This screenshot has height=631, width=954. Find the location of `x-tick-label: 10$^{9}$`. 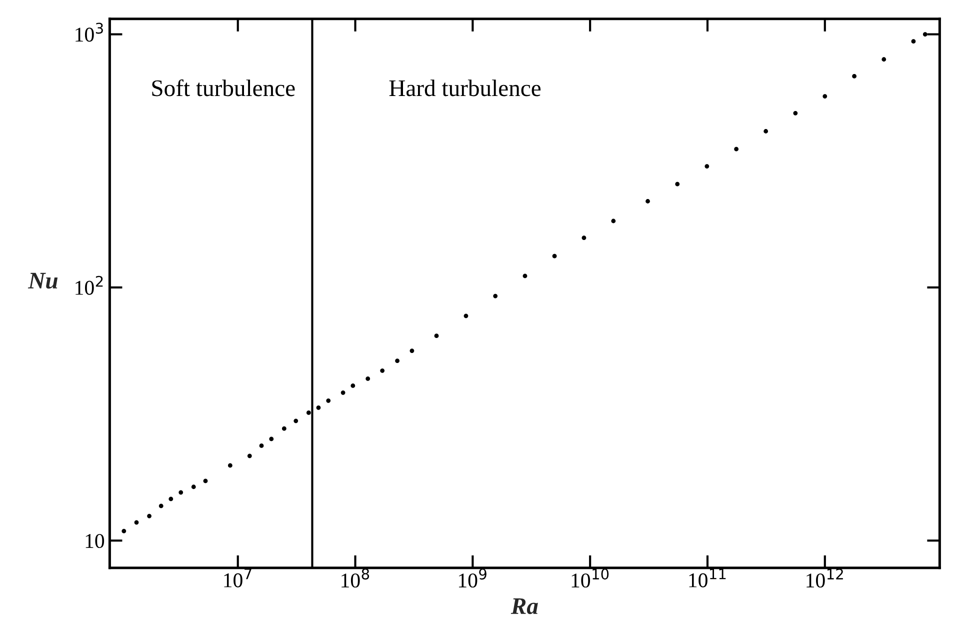

x-tick-label: 10$^{9}$ is located at coordinates (472, 578).